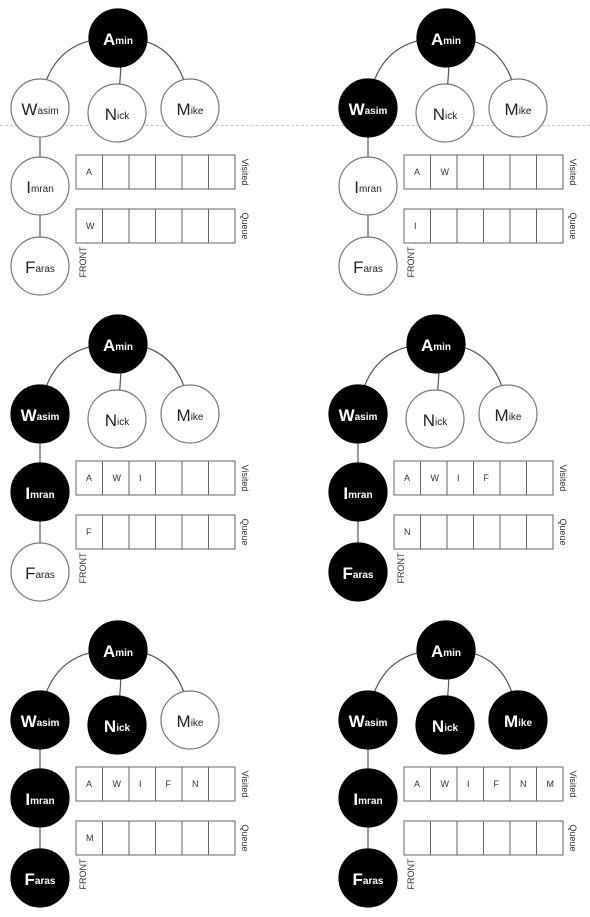  Describe the element at coordinates (169, 784) in the screenshot. I see `visited-cell-value: F` at that location.